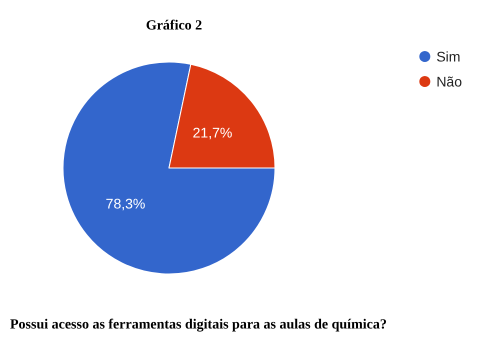  I want to click on legend-label: Não, so click(449, 82).